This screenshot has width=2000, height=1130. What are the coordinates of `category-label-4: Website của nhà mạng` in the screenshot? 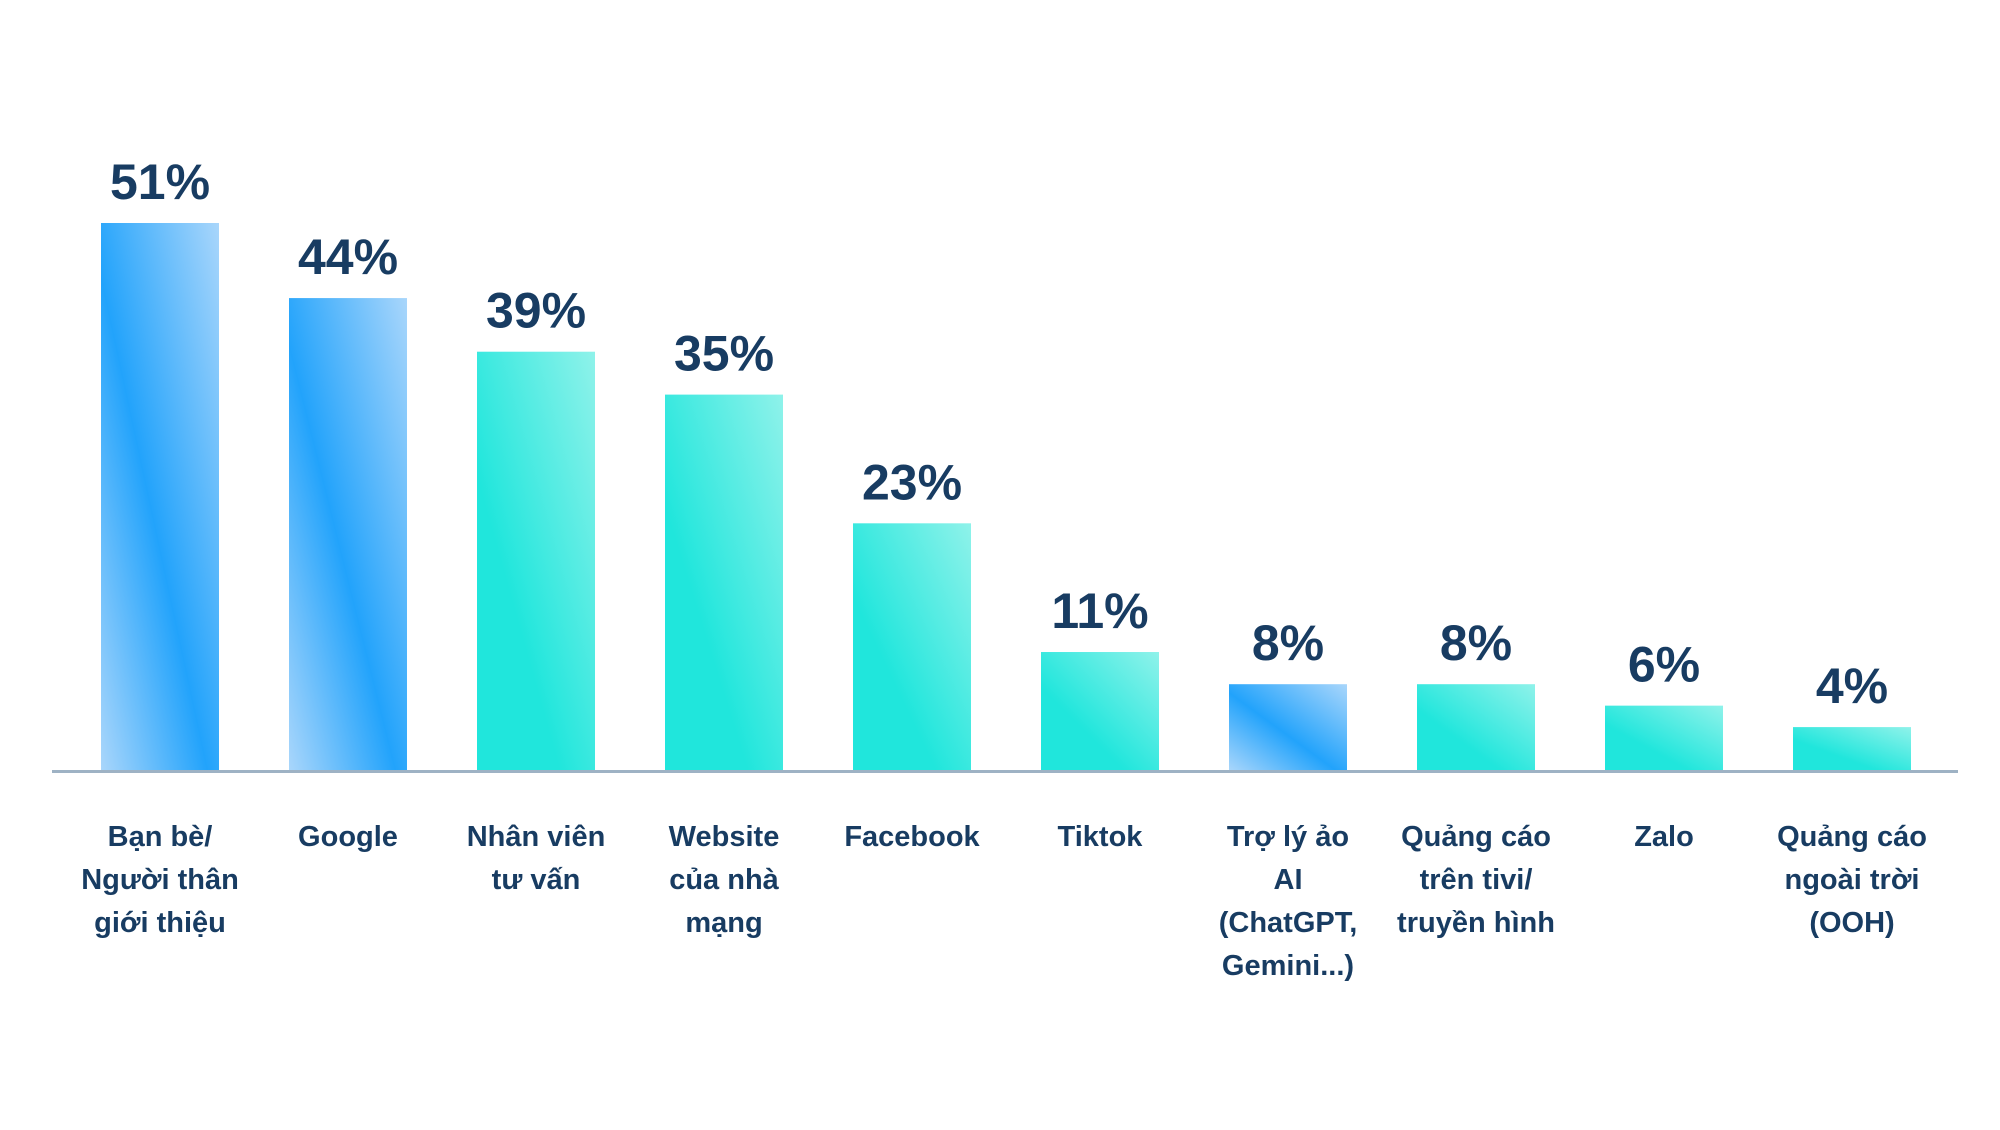 It's located at (724, 880).